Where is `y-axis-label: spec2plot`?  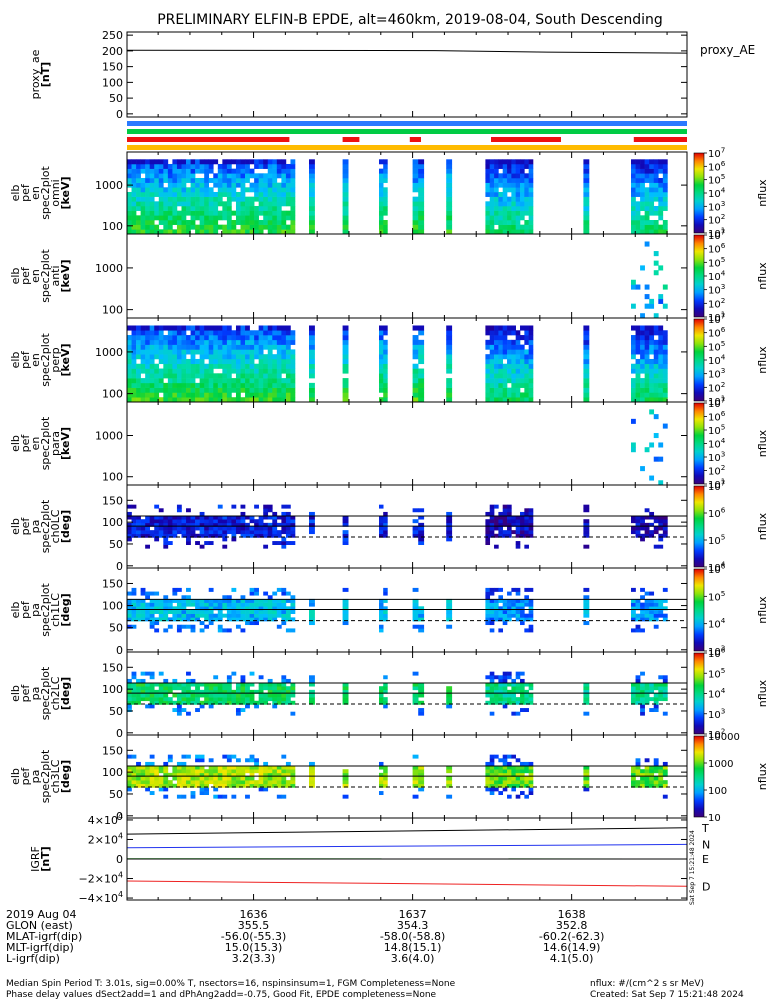 y-axis-label: spec2plot is located at coordinates (45, 360).